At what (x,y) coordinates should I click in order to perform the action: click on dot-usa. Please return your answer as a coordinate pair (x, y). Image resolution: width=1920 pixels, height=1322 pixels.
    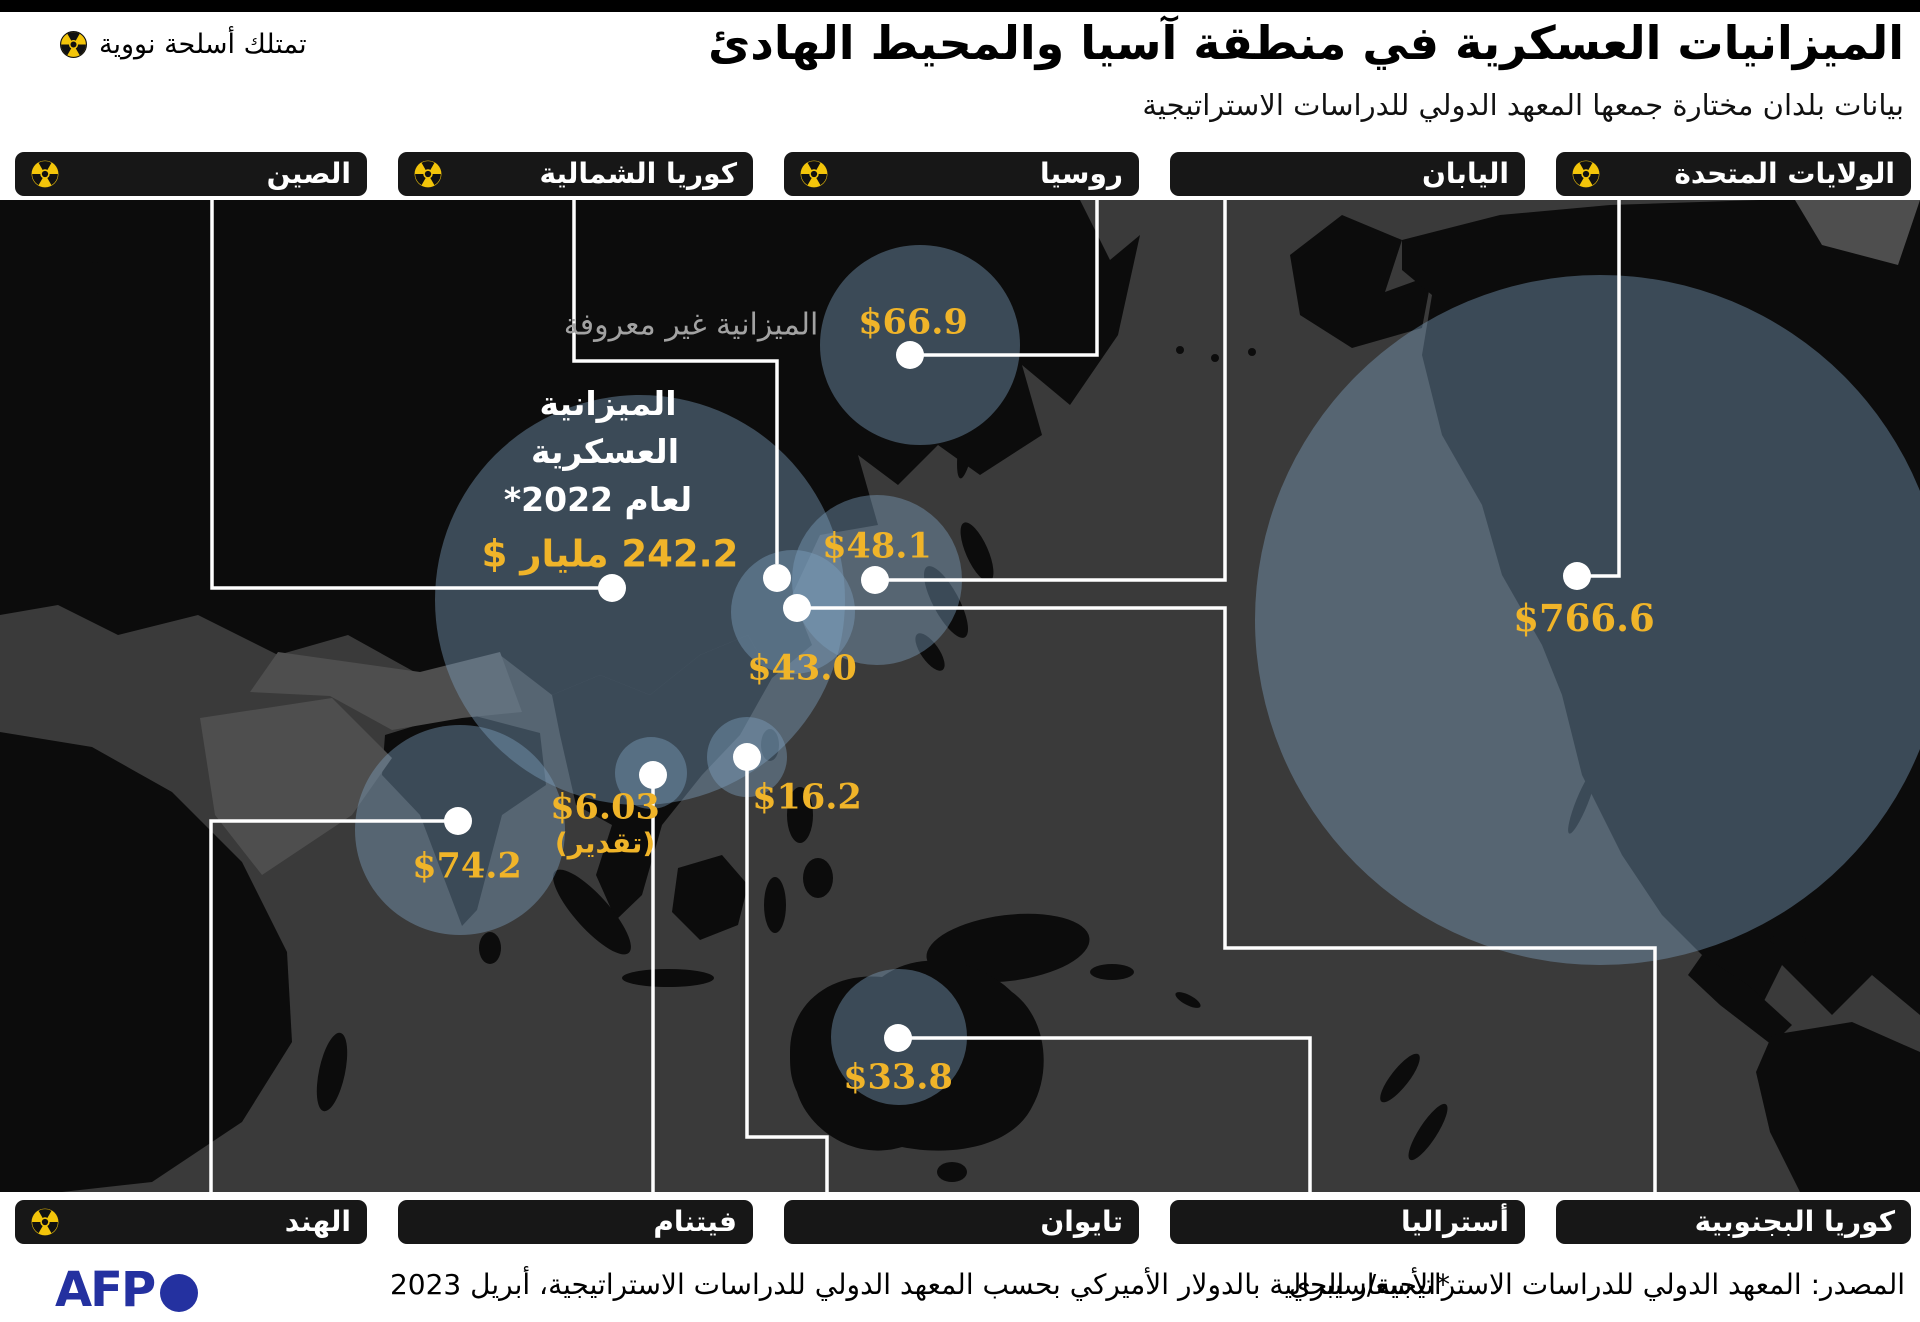
    Looking at the image, I should click on (1577, 576).